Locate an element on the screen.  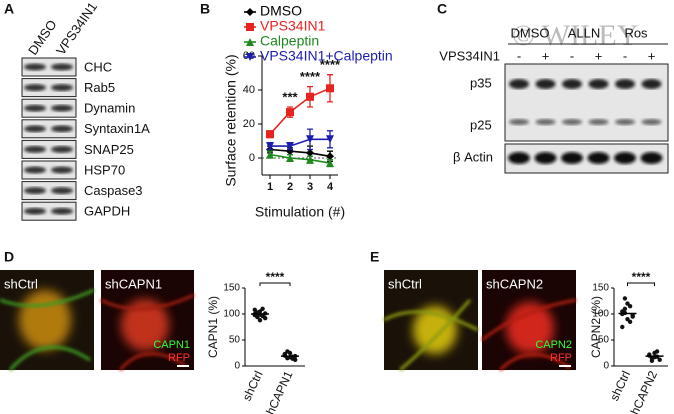
watermark: © WILEY is located at coordinates (575, 35).